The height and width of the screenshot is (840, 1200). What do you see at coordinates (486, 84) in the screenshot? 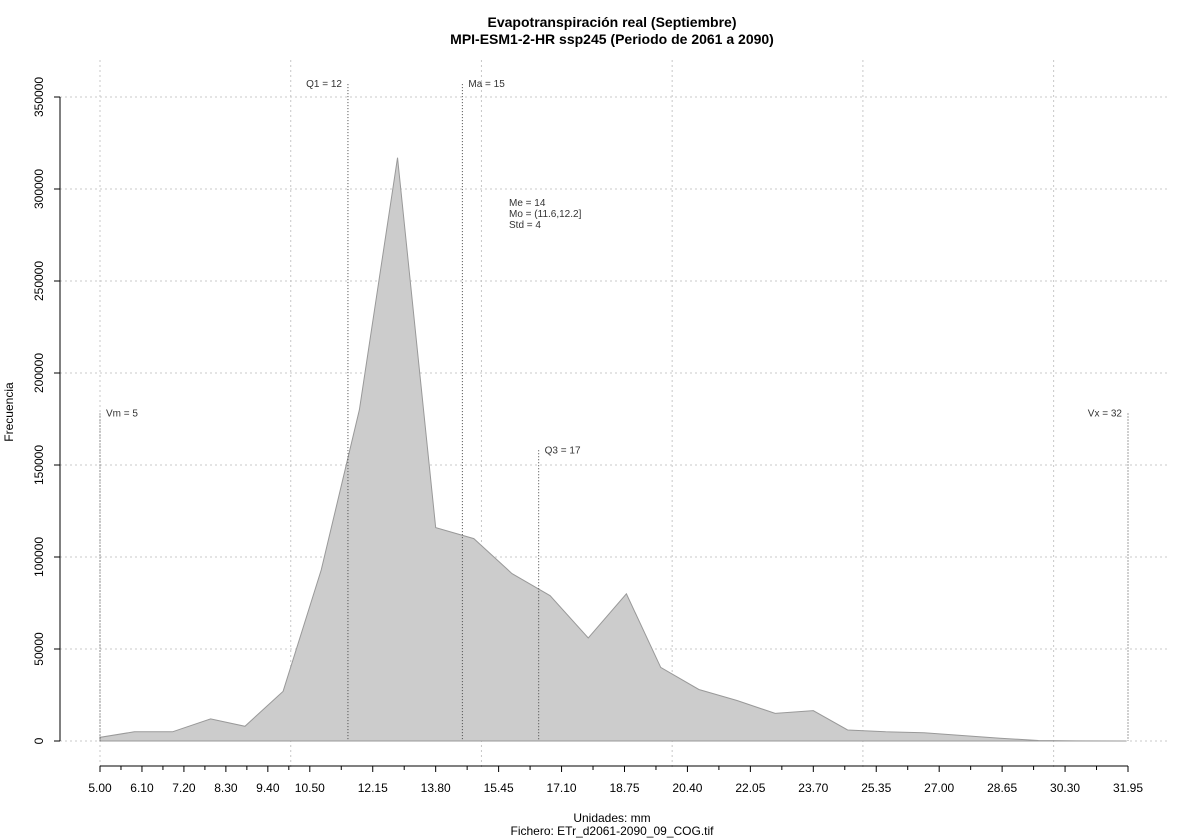
I see `marker-label: Ma = 15` at bounding box center [486, 84].